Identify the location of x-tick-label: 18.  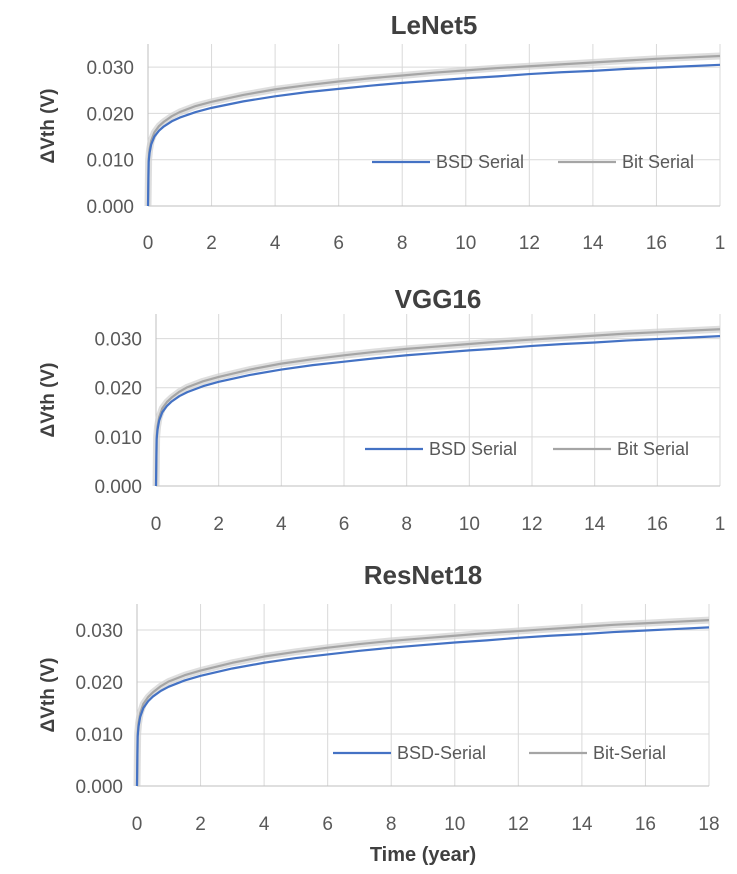
(708, 824).